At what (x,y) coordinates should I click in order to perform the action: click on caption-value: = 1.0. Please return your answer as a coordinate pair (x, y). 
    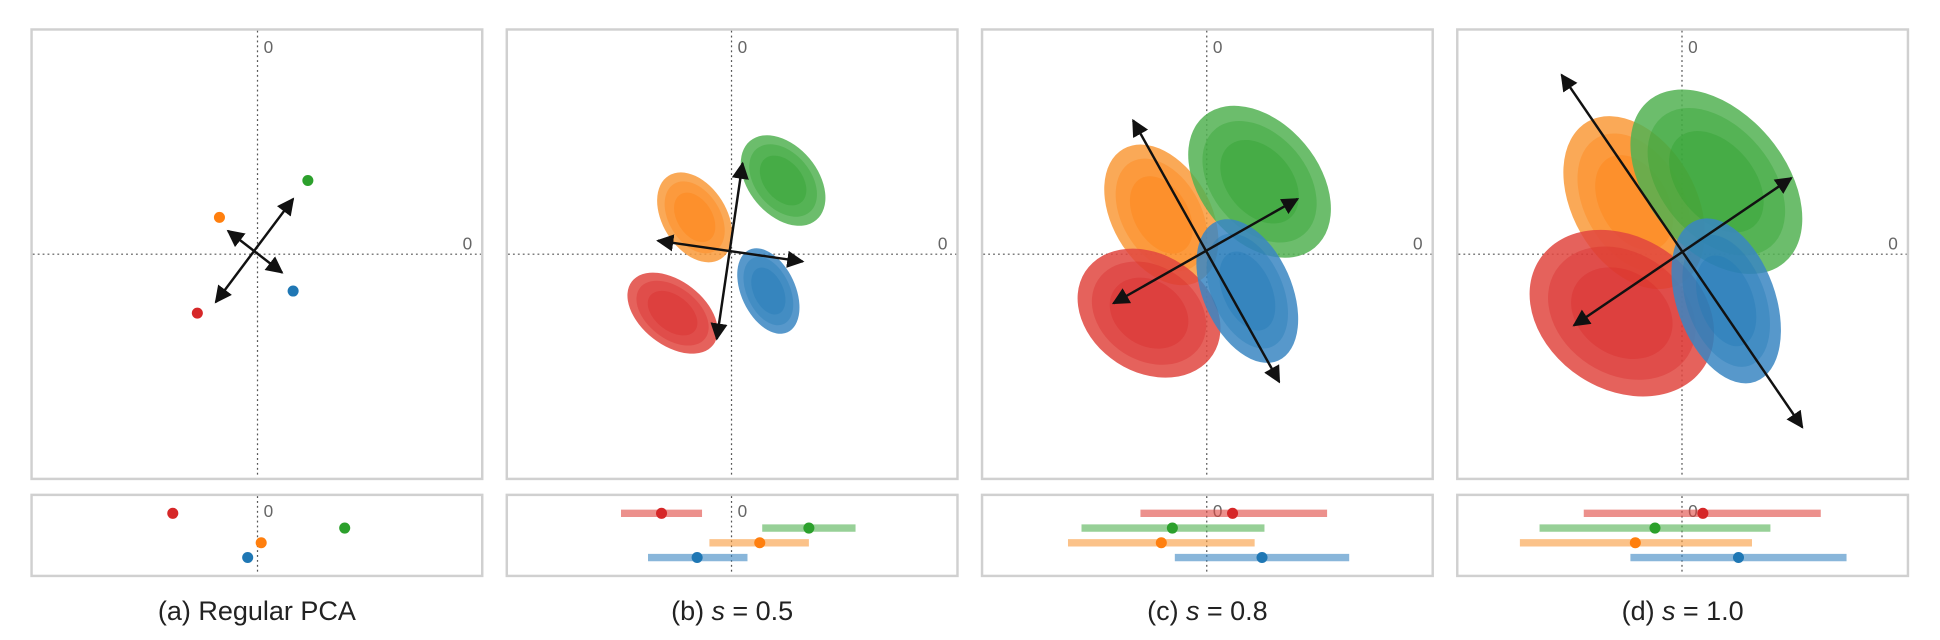
    Looking at the image, I should click on (1713, 611).